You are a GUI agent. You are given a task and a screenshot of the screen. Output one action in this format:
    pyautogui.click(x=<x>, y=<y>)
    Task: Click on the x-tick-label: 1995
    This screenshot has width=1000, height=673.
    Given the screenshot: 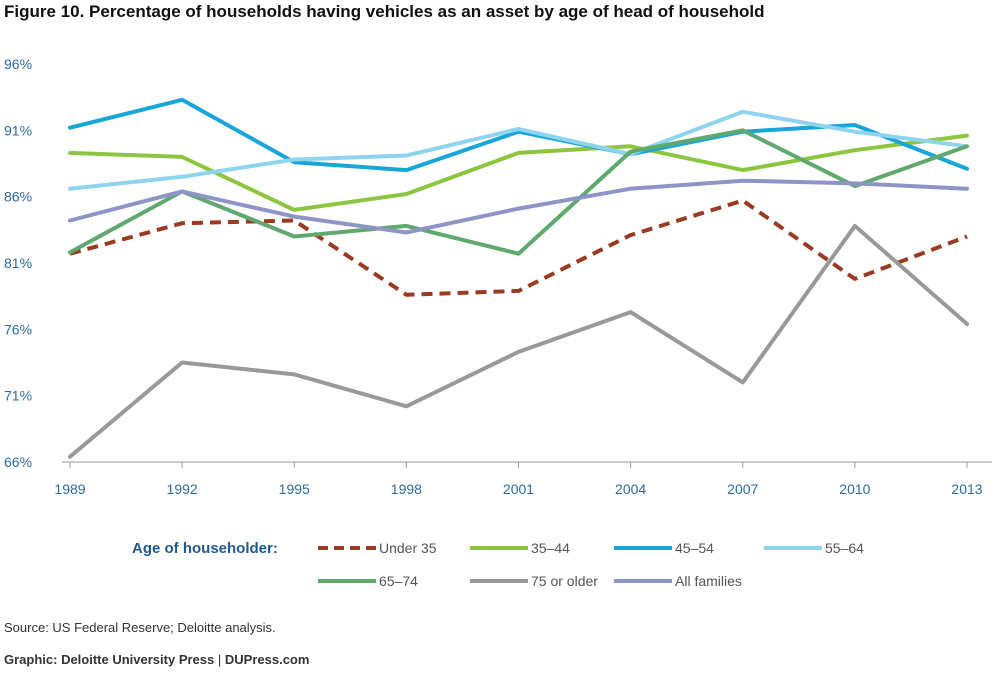 What is the action you would take?
    pyautogui.click(x=294, y=489)
    